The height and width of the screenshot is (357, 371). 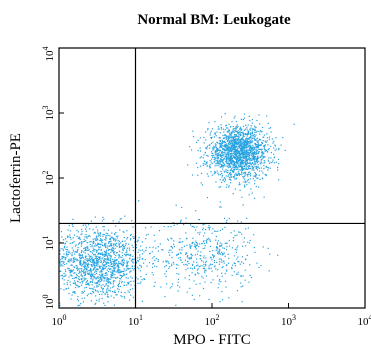 What do you see at coordinates (48, 243) in the screenshot?
I see `y-tick-label: 101` at bounding box center [48, 243].